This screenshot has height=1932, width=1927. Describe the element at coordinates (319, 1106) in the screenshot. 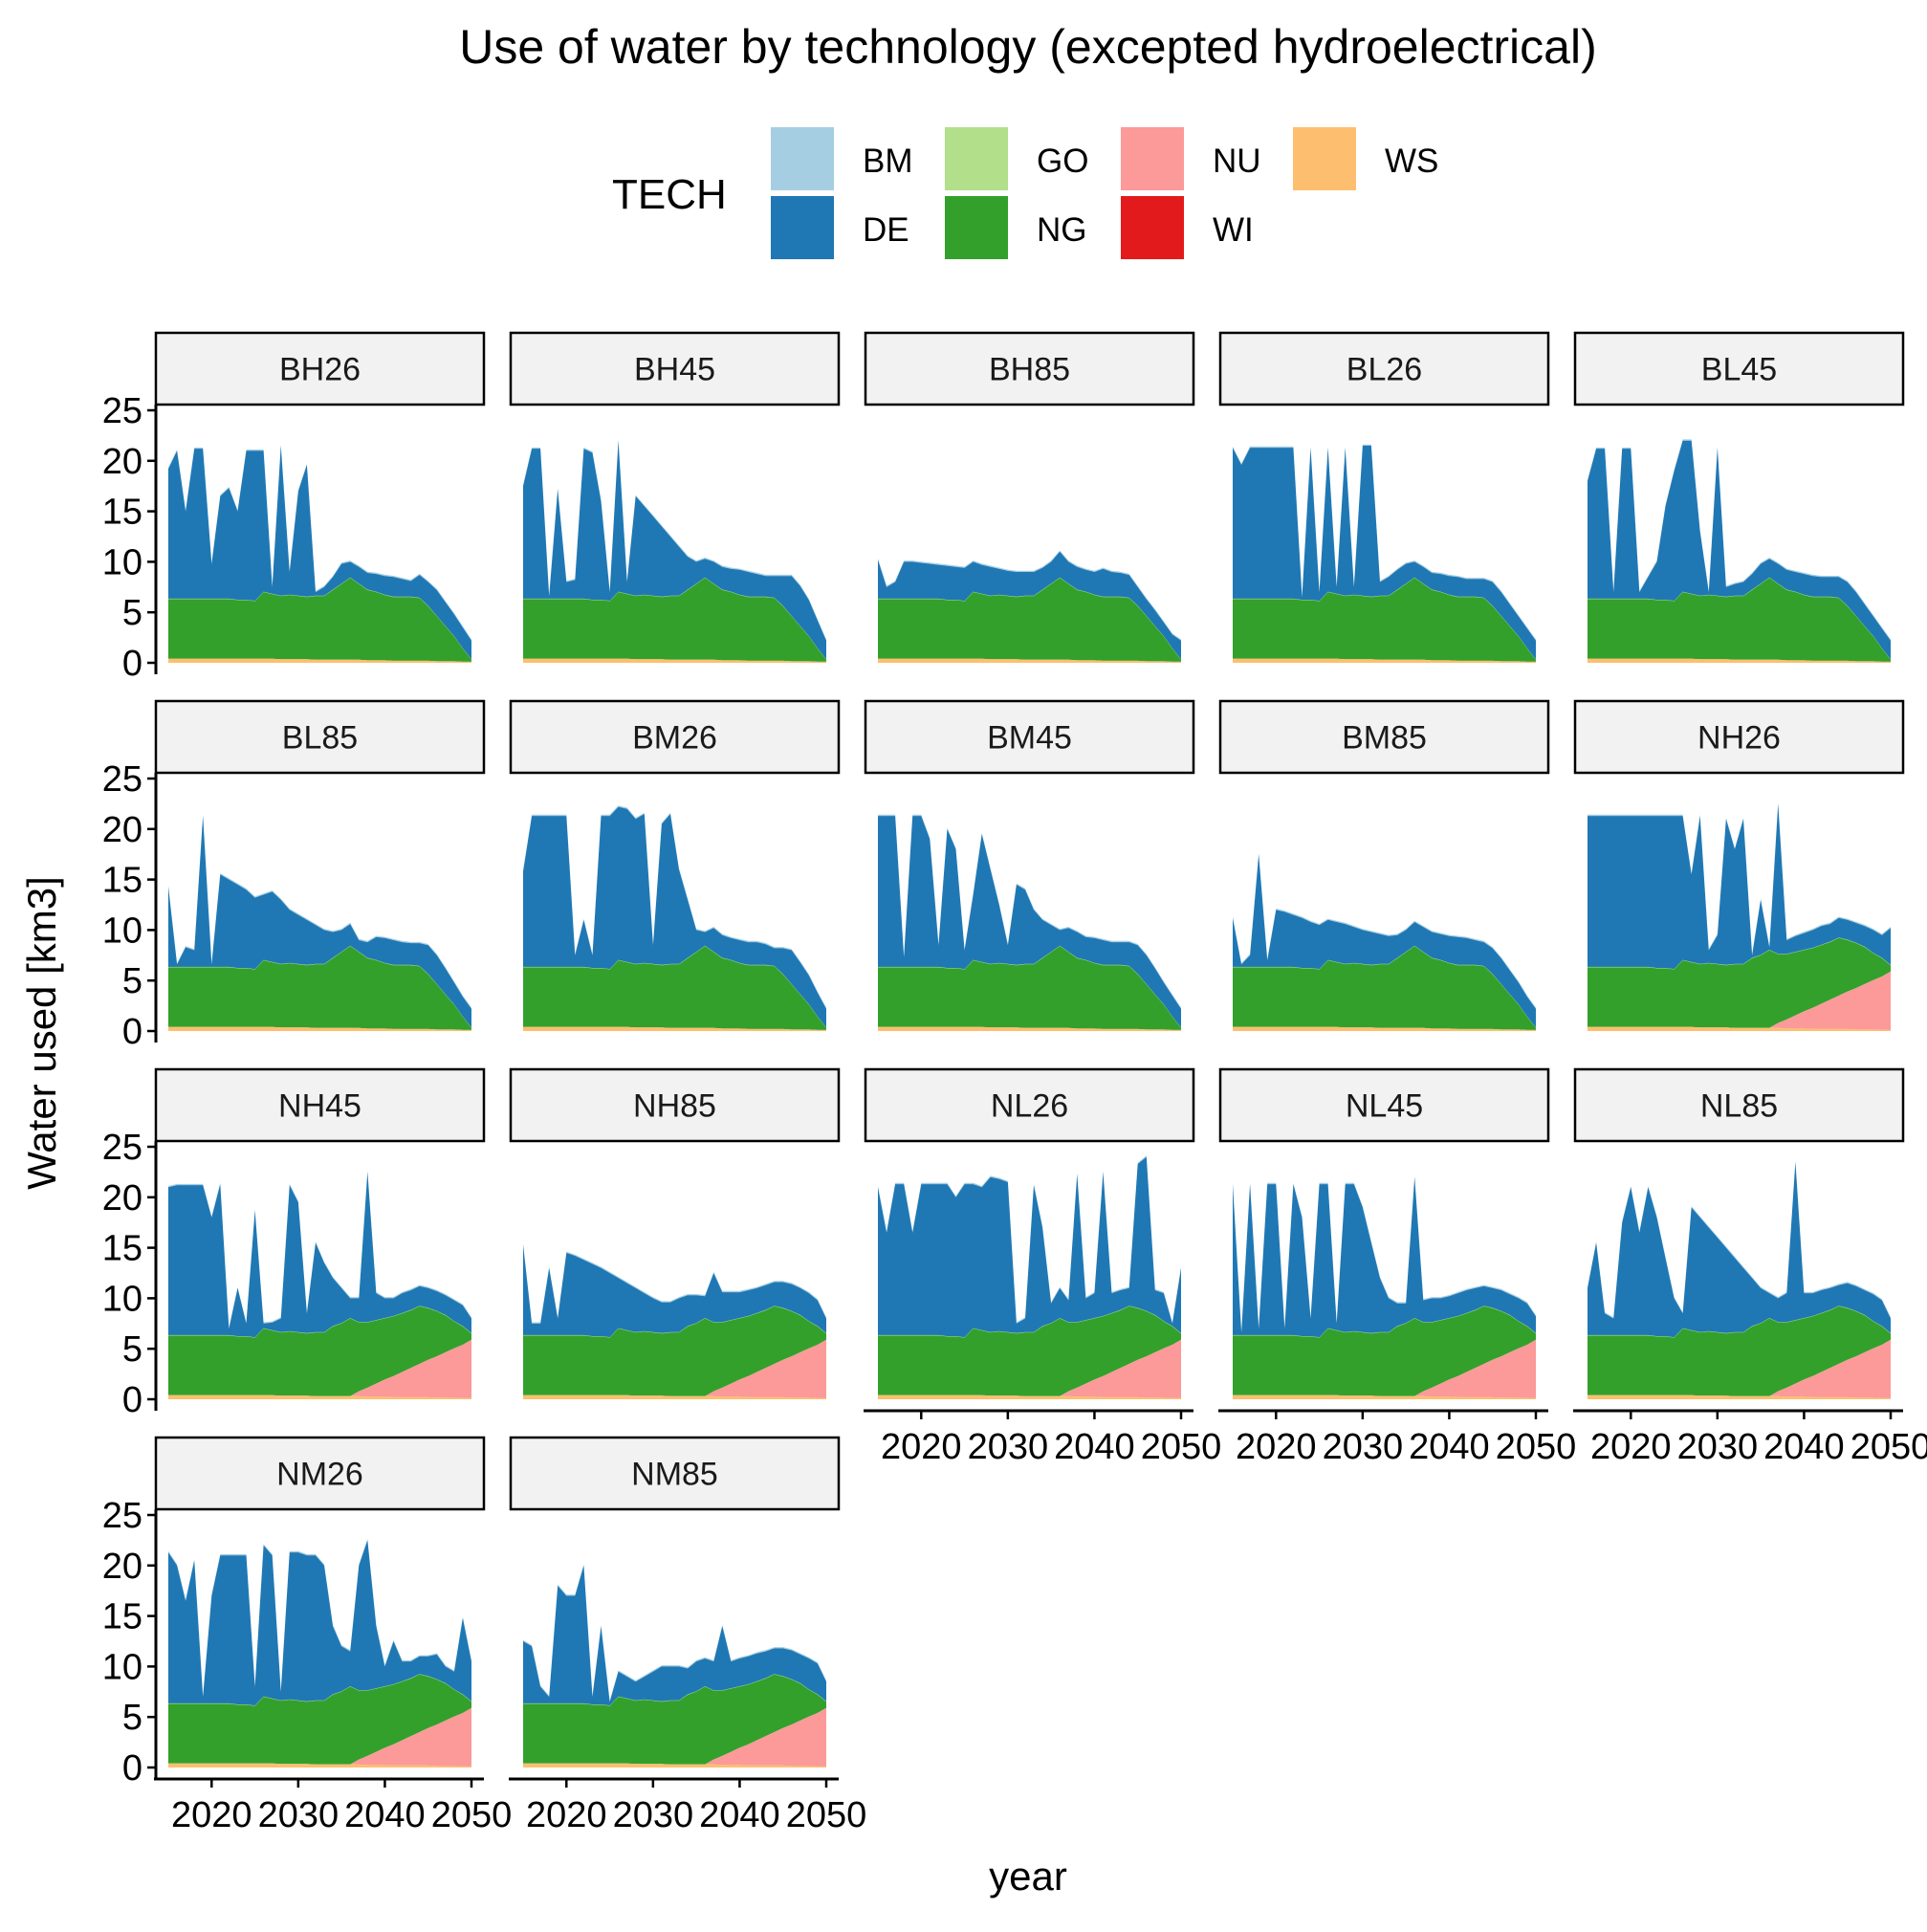

I see `facet-strip-label: NH45` at that location.